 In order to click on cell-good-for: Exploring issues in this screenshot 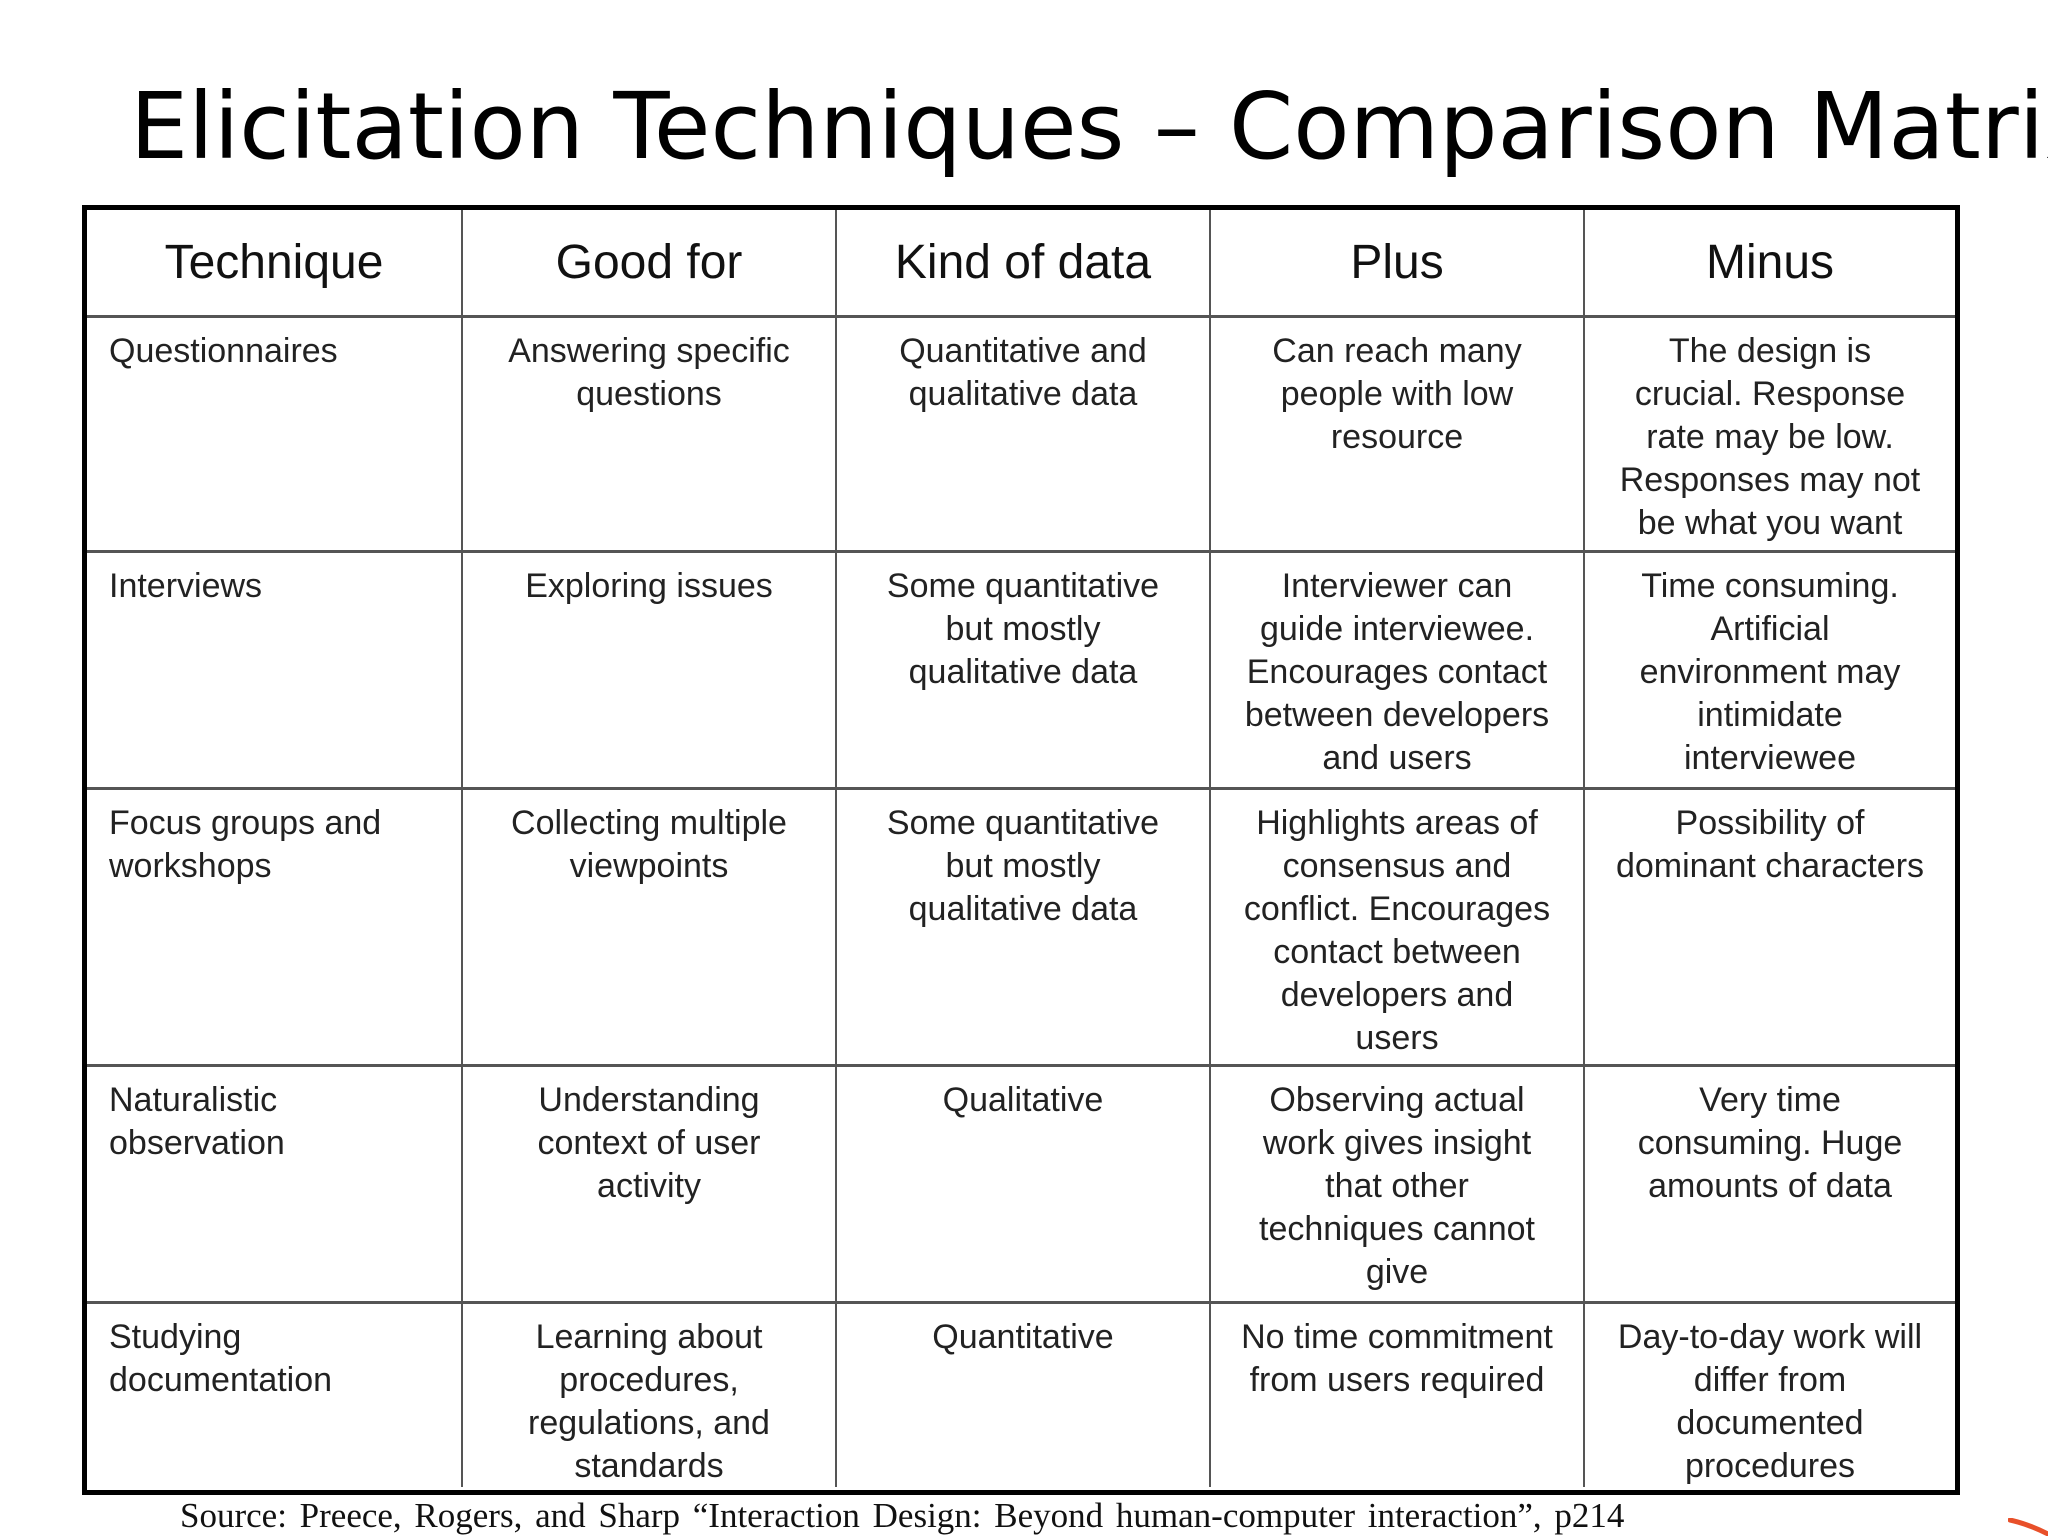, I will do `click(650, 671)`.